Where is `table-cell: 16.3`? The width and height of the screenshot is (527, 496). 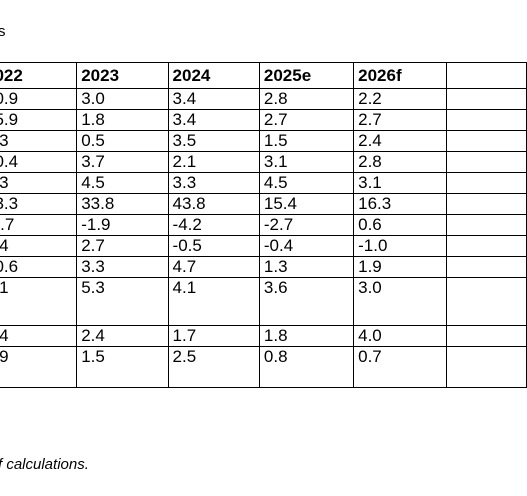
table-cell: 16.3 is located at coordinates (400, 204).